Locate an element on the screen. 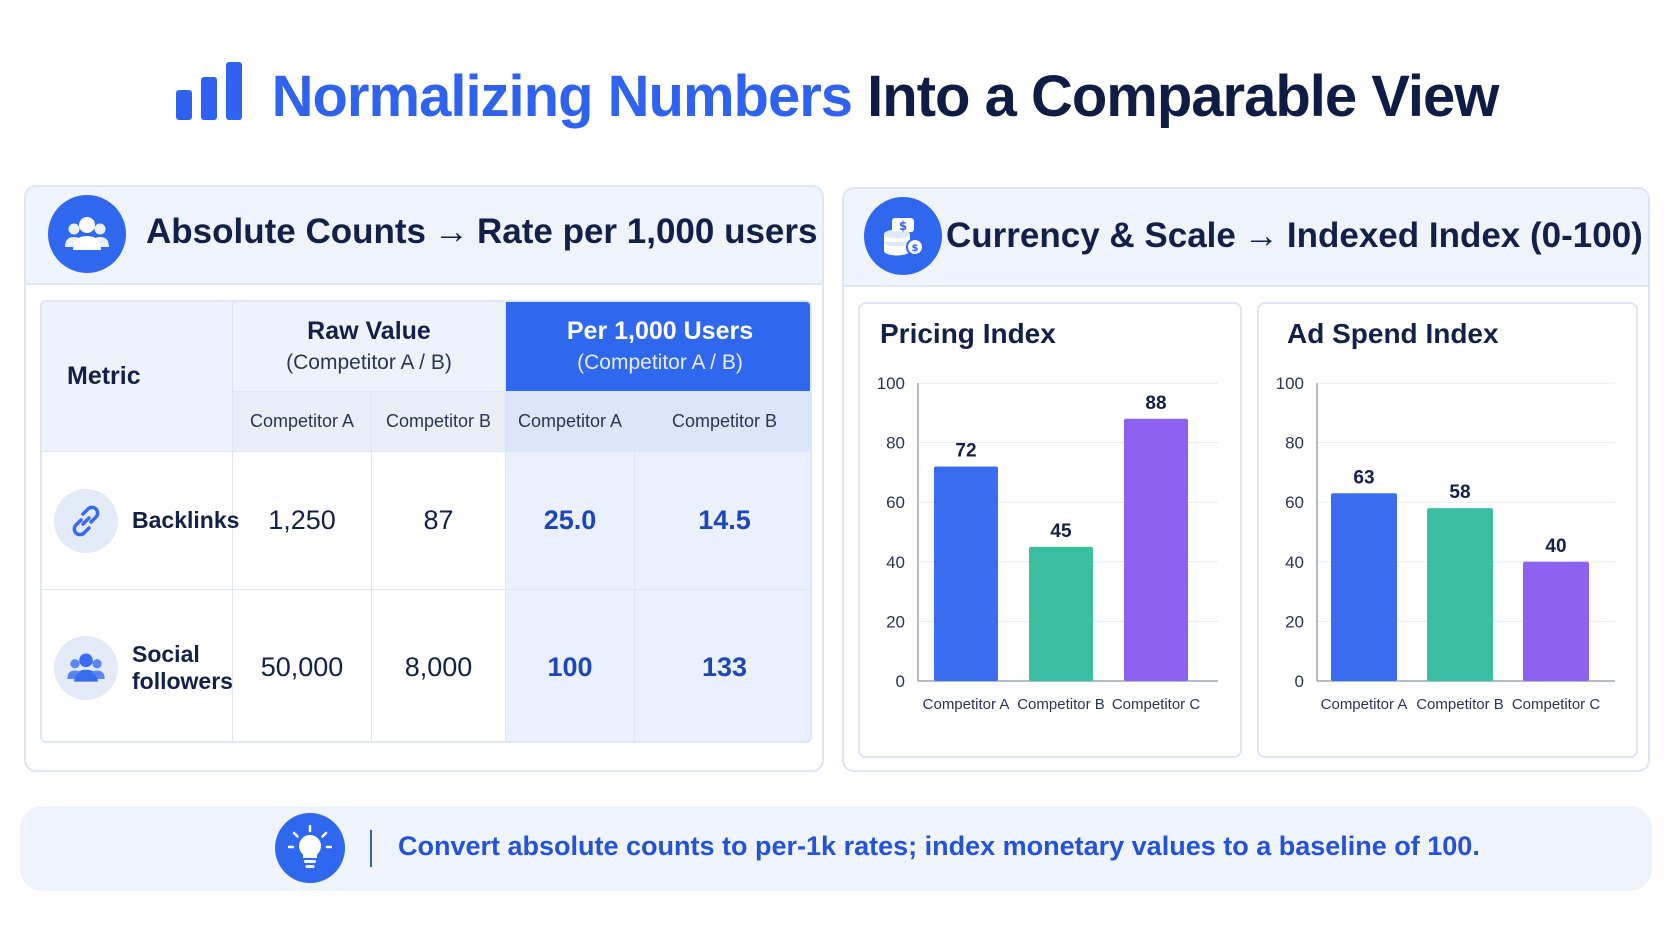  raw-value-sub: (Competitor A / B) is located at coordinates (369, 363).